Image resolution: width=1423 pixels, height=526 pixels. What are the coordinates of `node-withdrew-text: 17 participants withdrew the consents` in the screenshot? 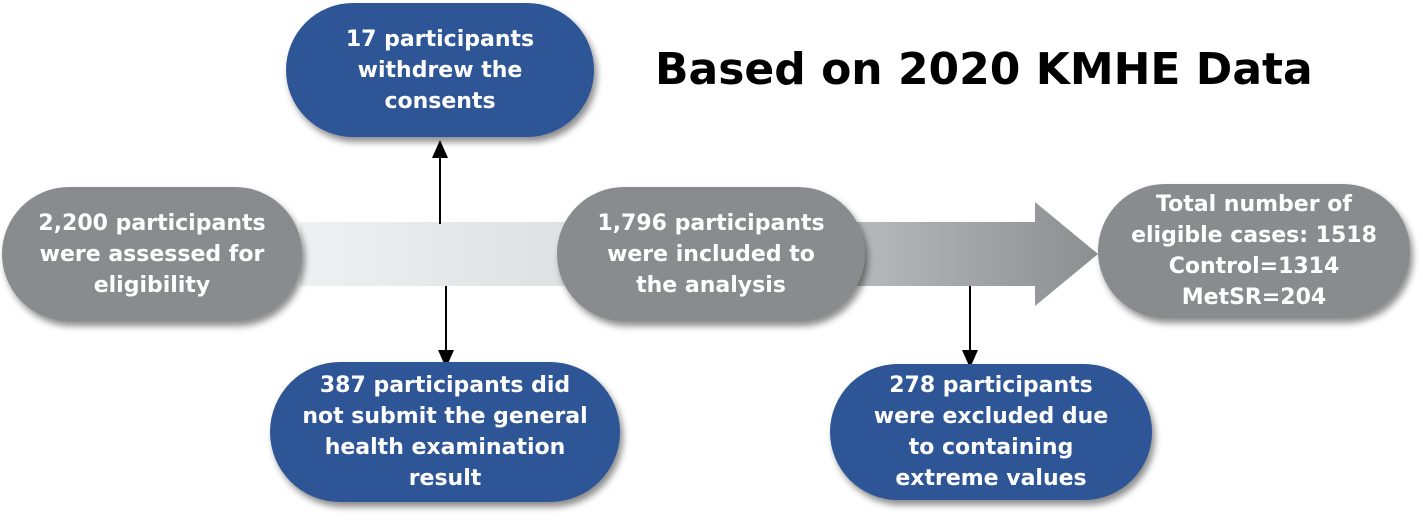 It's located at (440, 70).